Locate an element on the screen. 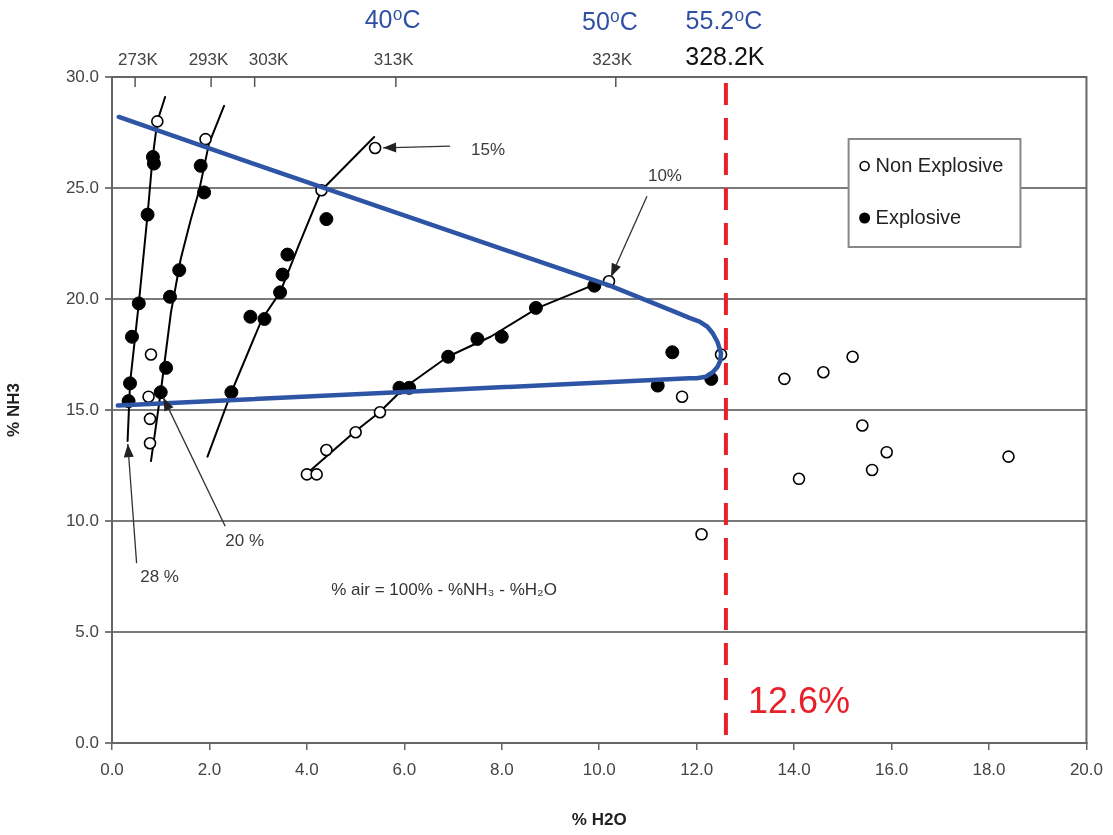  annotation: % air = 100% - %NH₃ - %H₂O is located at coordinates (444, 589).